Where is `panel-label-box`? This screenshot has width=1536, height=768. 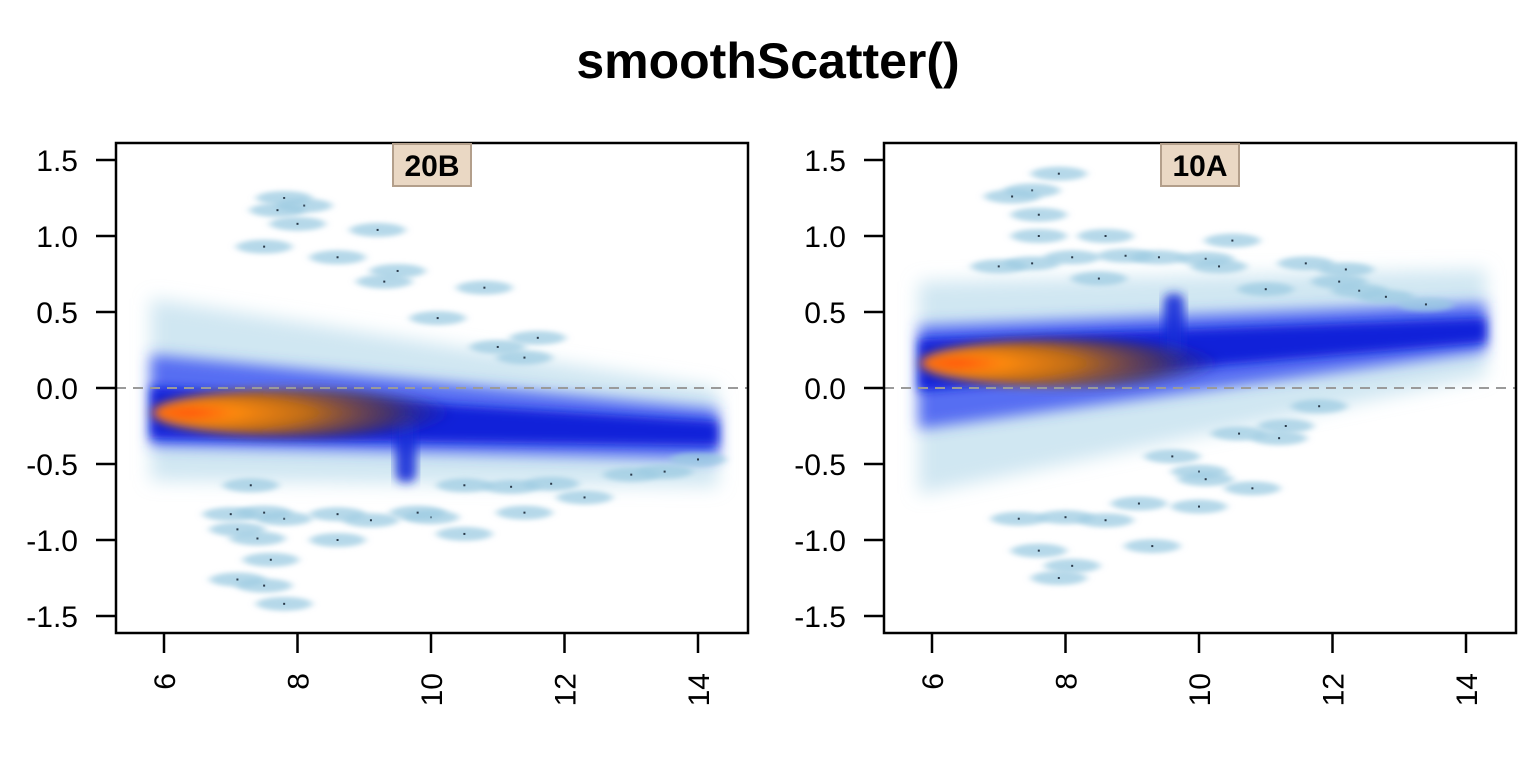
panel-label-box is located at coordinates (1200, 165).